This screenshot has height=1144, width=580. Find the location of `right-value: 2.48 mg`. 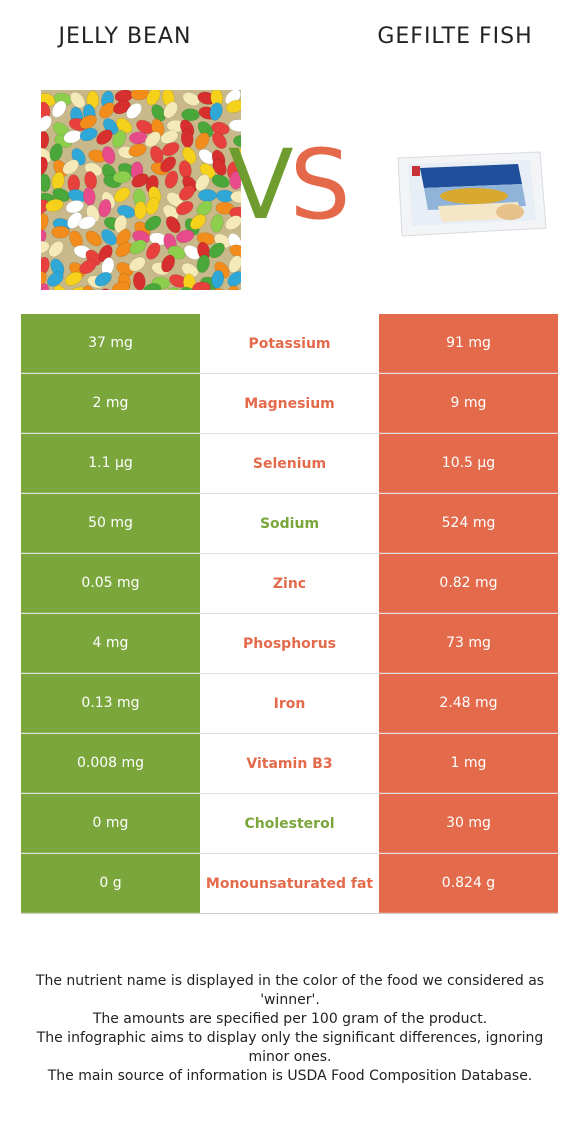

right-value: 2.48 mg is located at coordinates (468, 703).